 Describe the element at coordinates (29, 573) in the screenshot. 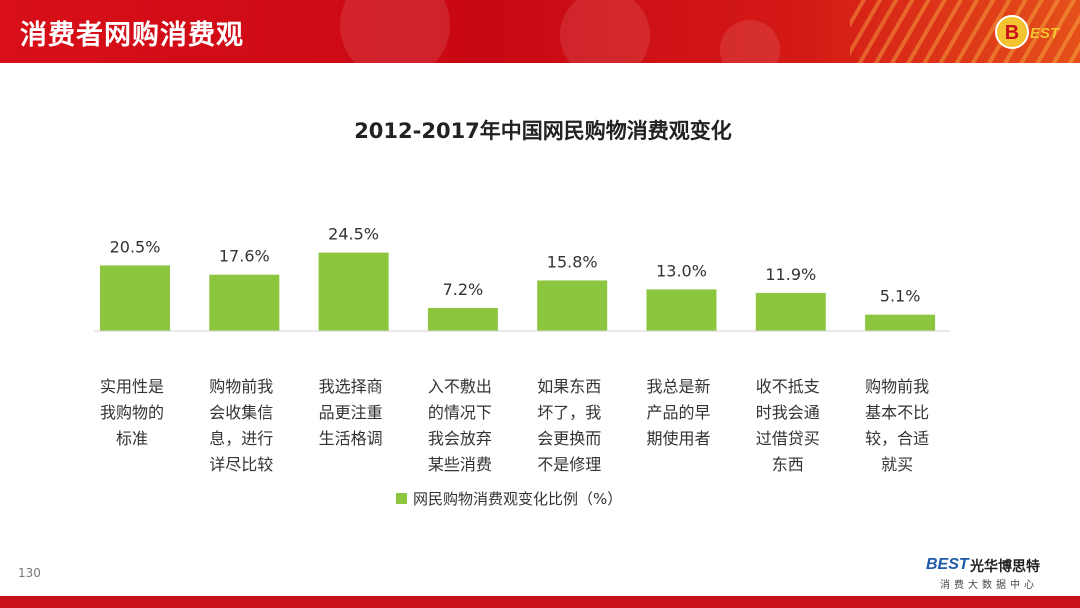

I see `page-number: 130` at that location.